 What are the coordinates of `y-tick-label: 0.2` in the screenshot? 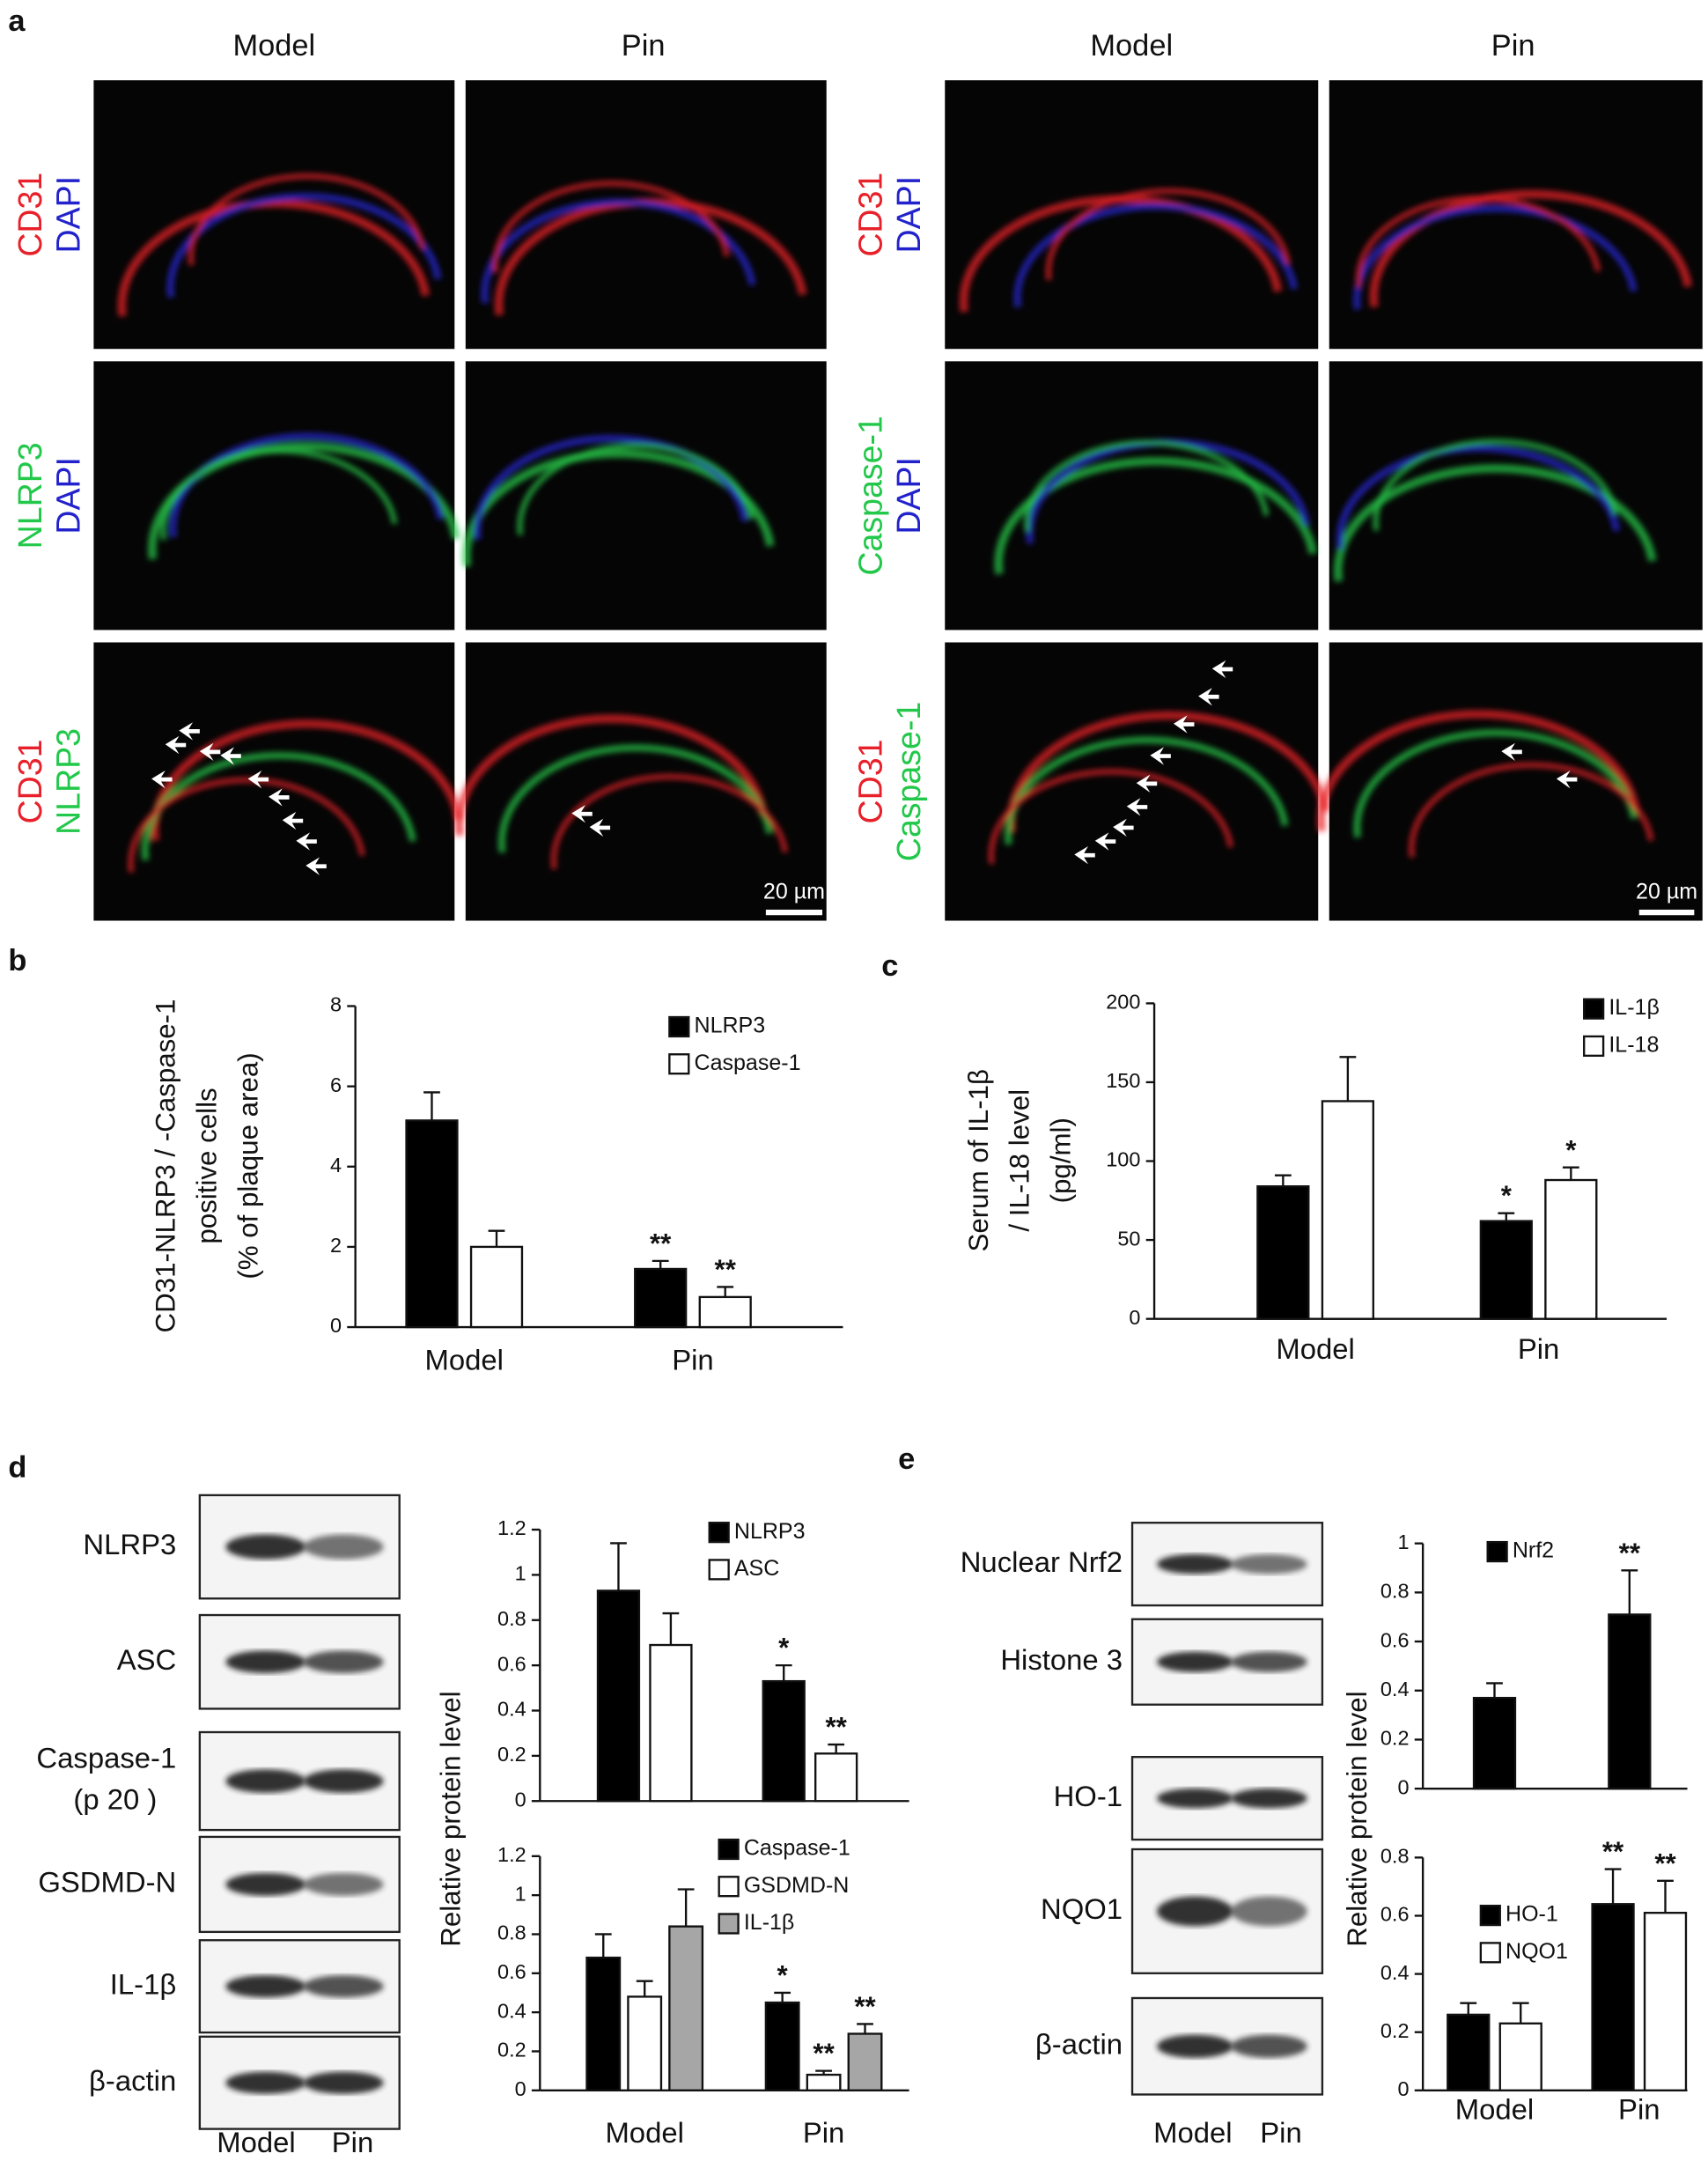 It's located at (511, 2050).